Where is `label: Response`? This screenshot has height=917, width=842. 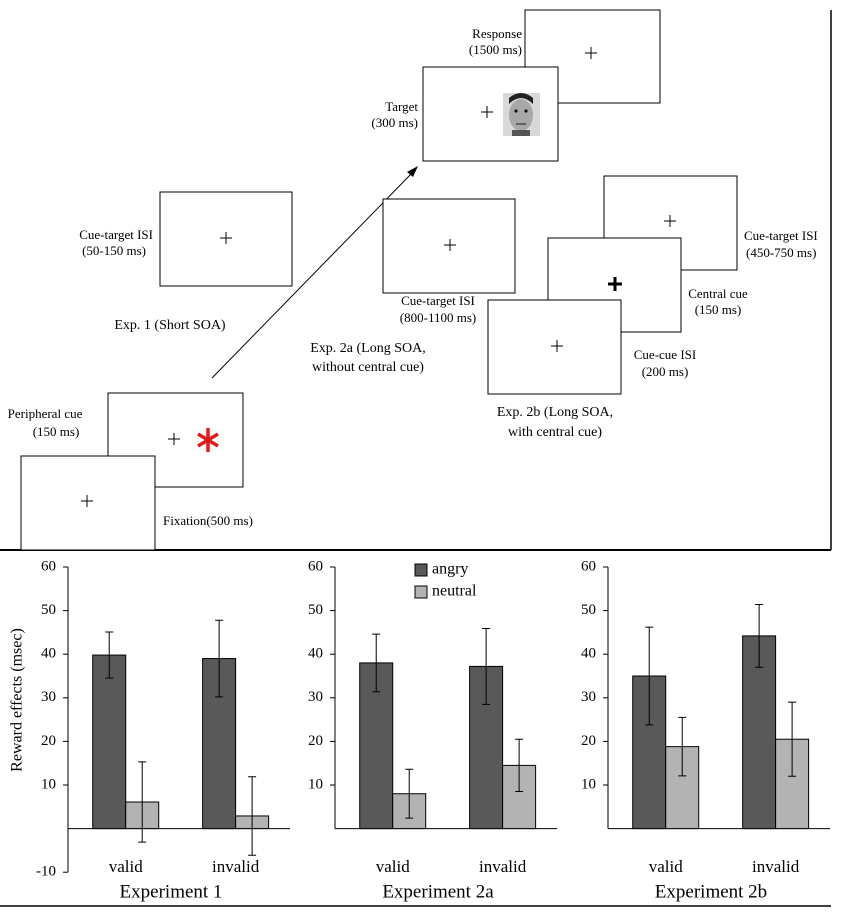 label: Response is located at coordinates (497, 33).